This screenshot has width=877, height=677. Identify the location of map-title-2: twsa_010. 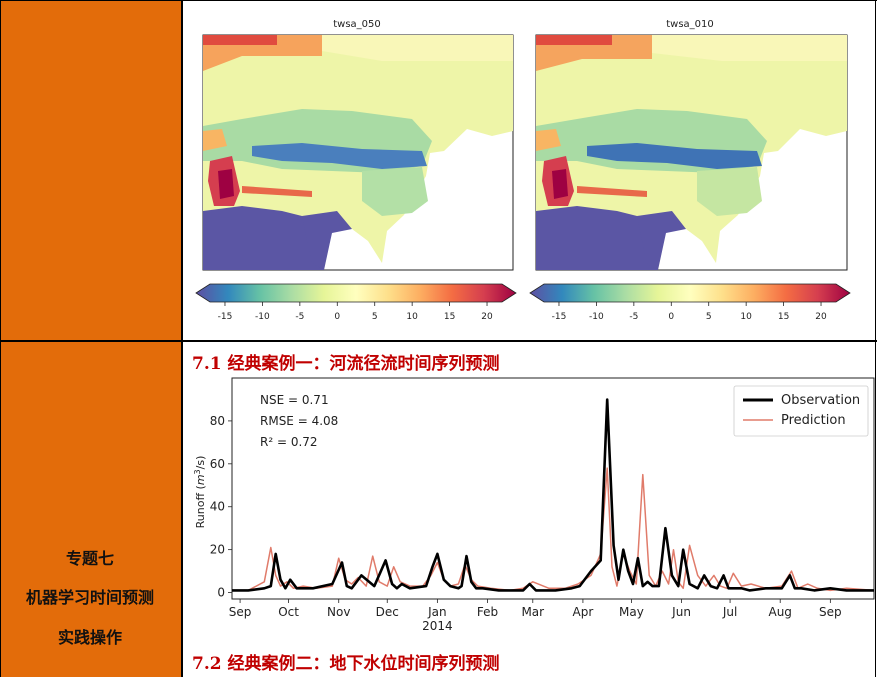
(690, 24).